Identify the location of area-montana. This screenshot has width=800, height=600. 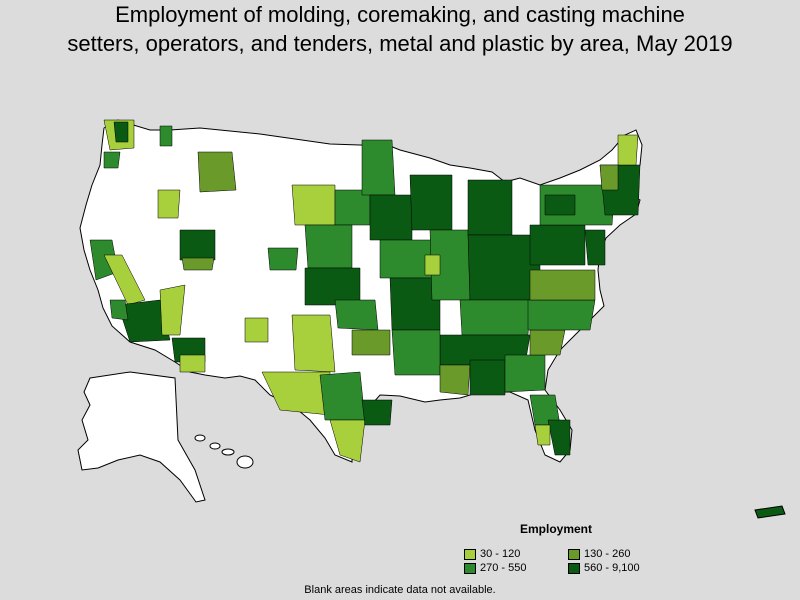
(217, 172).